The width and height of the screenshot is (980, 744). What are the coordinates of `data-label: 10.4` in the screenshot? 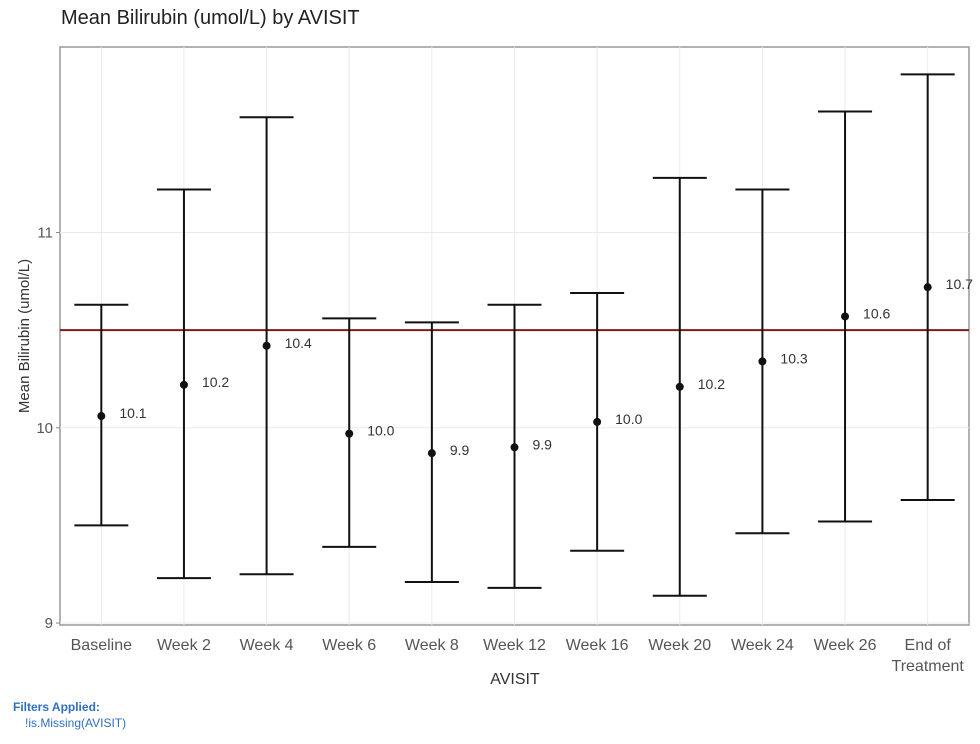 It's located at (298, 343).